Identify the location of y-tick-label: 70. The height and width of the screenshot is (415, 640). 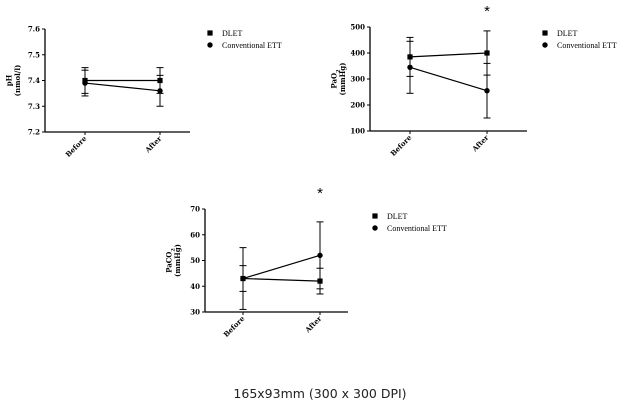
(195, 209).